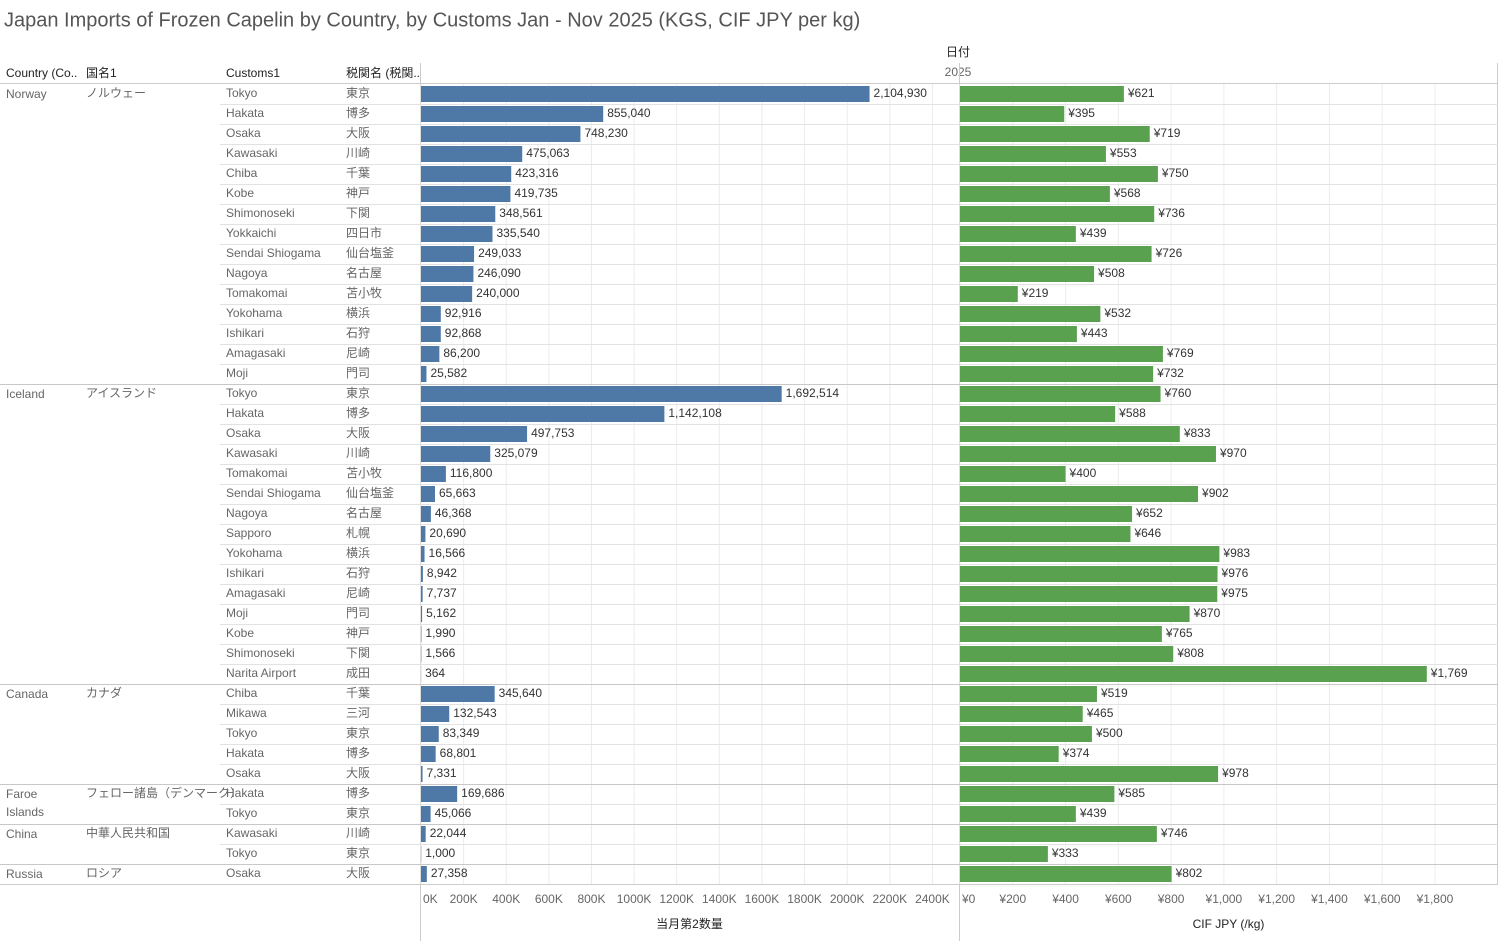  Describe the element at coordinates (358, 833) in the screenshot. I see `customs-jp-label: 川崎` at that location.